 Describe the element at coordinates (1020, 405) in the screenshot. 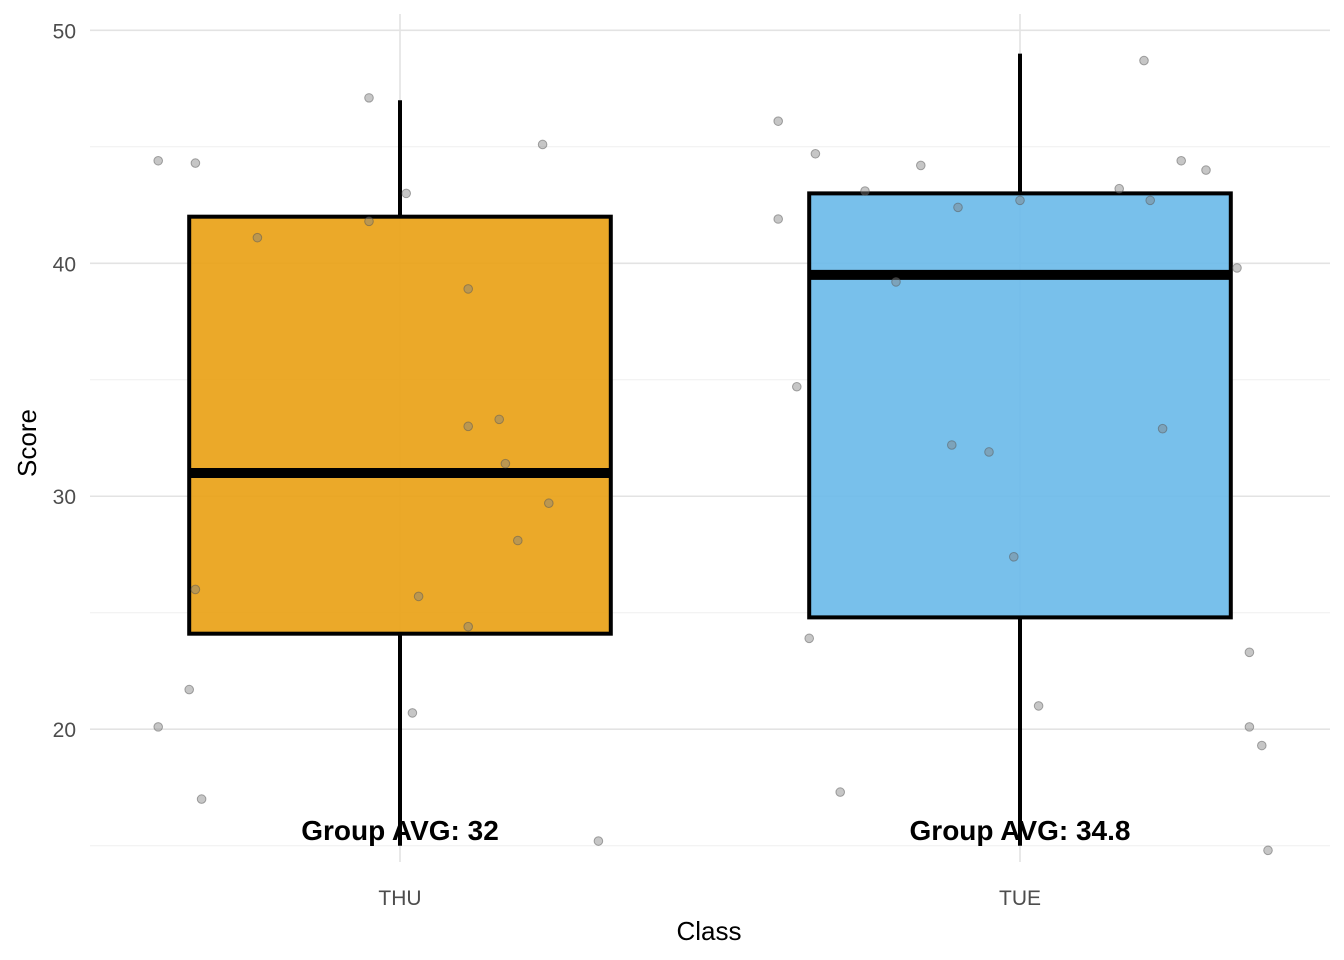

I see `box-tue` at that location.